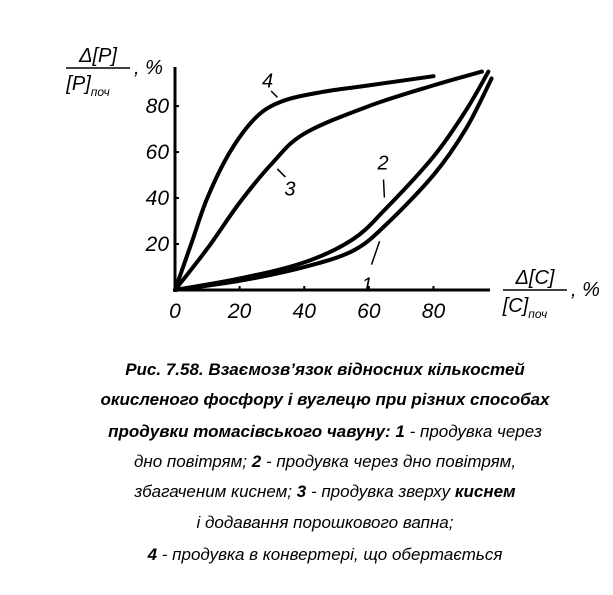  I want to click on x-tick-label: 60, so click(369, 311).